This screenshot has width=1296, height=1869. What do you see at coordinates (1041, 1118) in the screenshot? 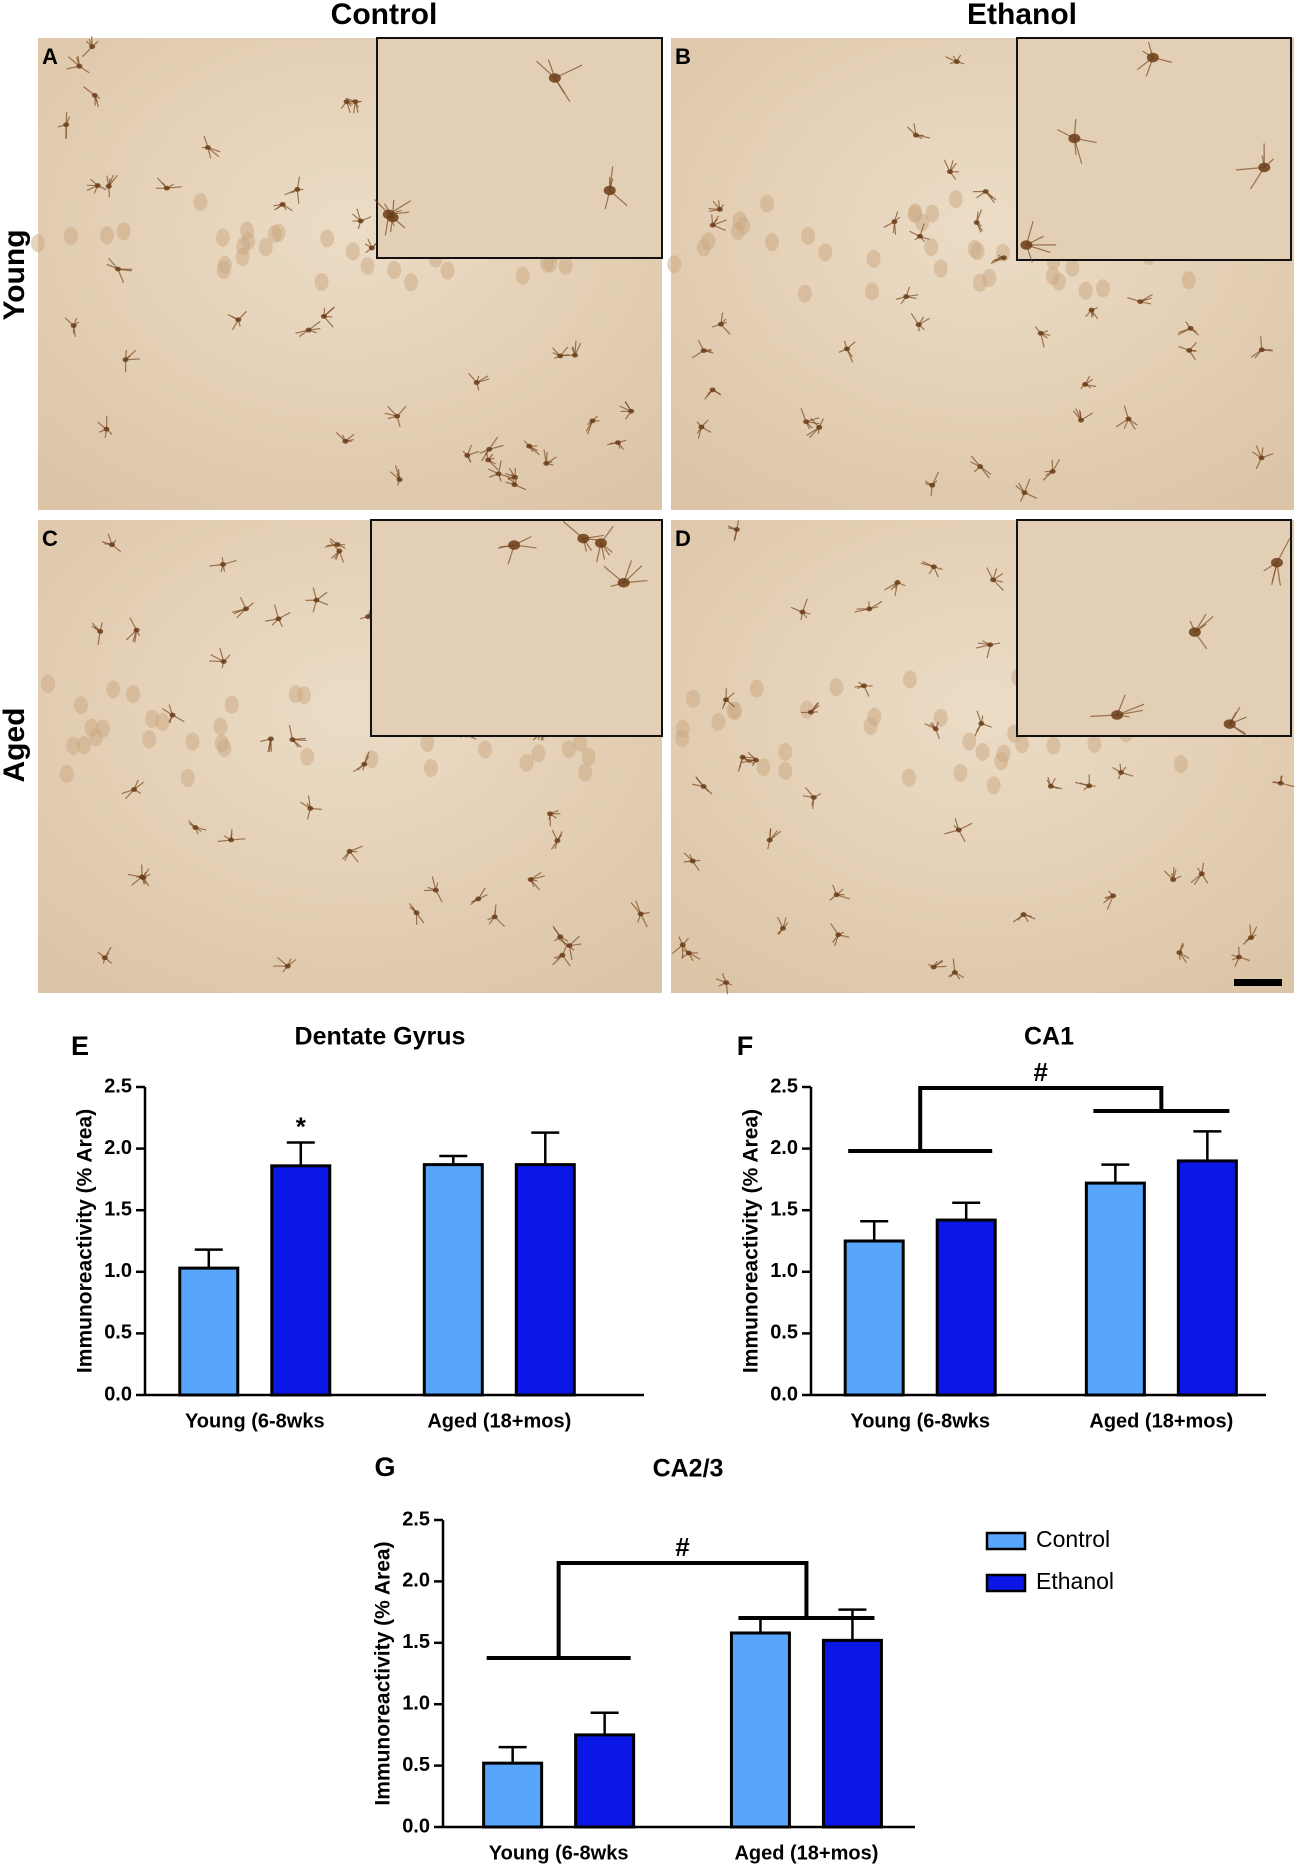
I see `bracket` at bounding box center [1041, 1118].